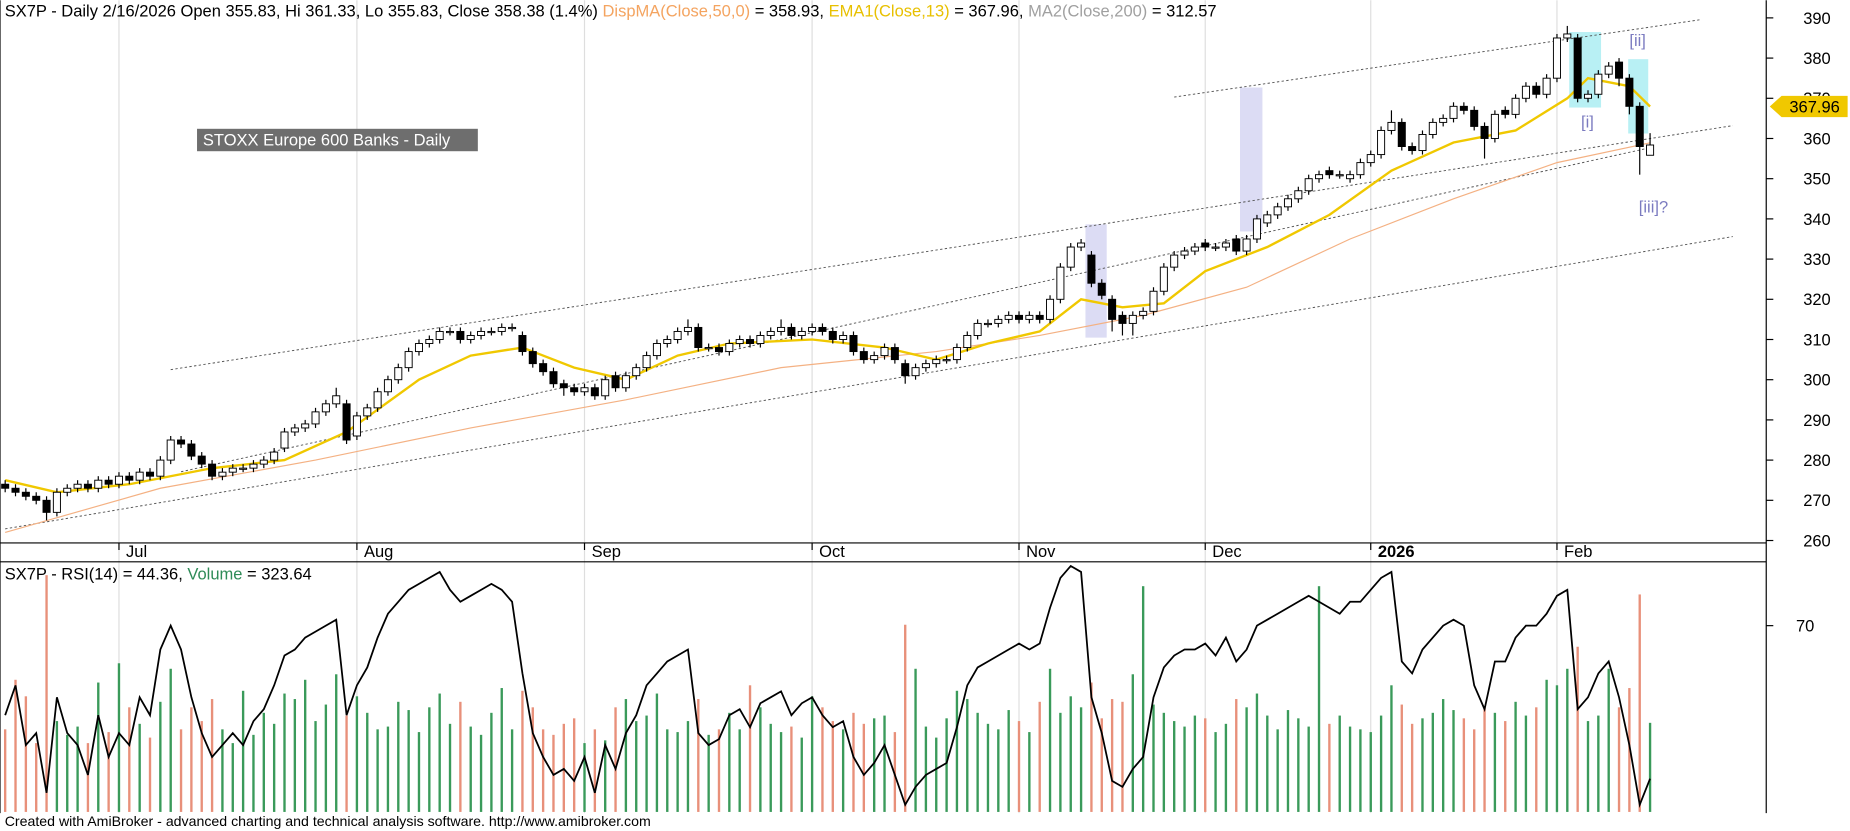  What do you see at coordinates (1817, 461) in the screenshot?
I see `y-tick-label: 280` at bounding box center [1817, 461].